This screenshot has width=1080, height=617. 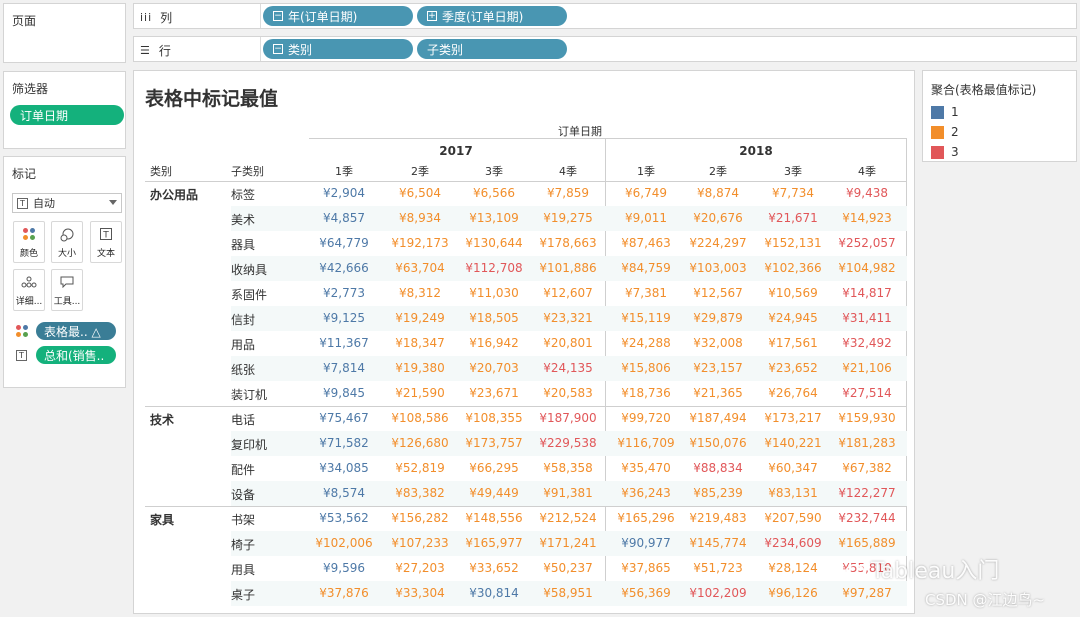 I want to click on table-cell: ¥84,759, so click(x=646, y=268).